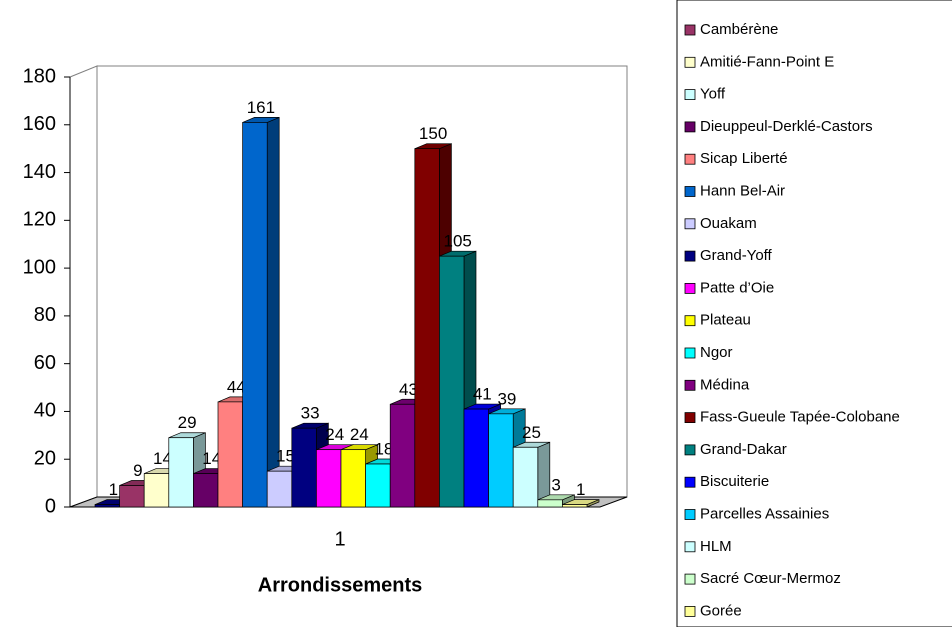 Image resolution: width=952 pixels, height=627 pixels. What do you see at coordinates (531, 432) in the screenshot?
I see `data-label: 25` at bounding box center [531, 432].